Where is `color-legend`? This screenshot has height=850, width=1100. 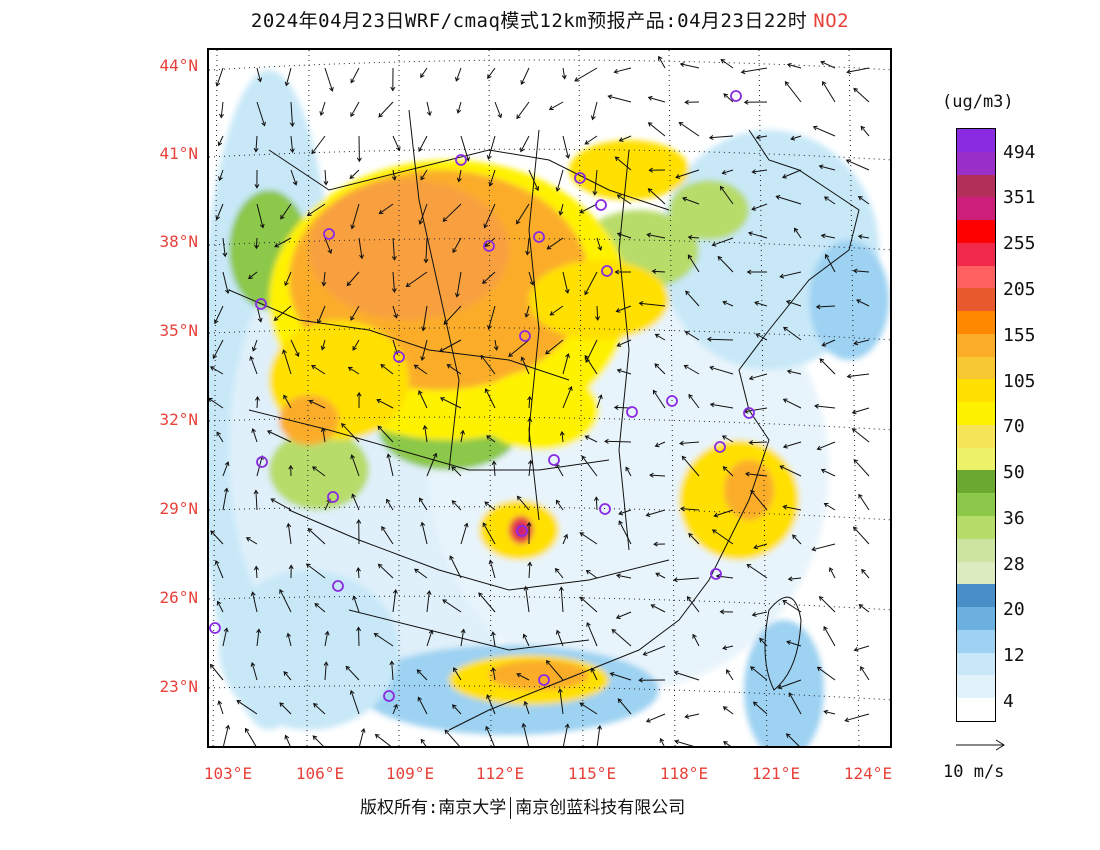 color-legend is located at coordinates (976, 425).